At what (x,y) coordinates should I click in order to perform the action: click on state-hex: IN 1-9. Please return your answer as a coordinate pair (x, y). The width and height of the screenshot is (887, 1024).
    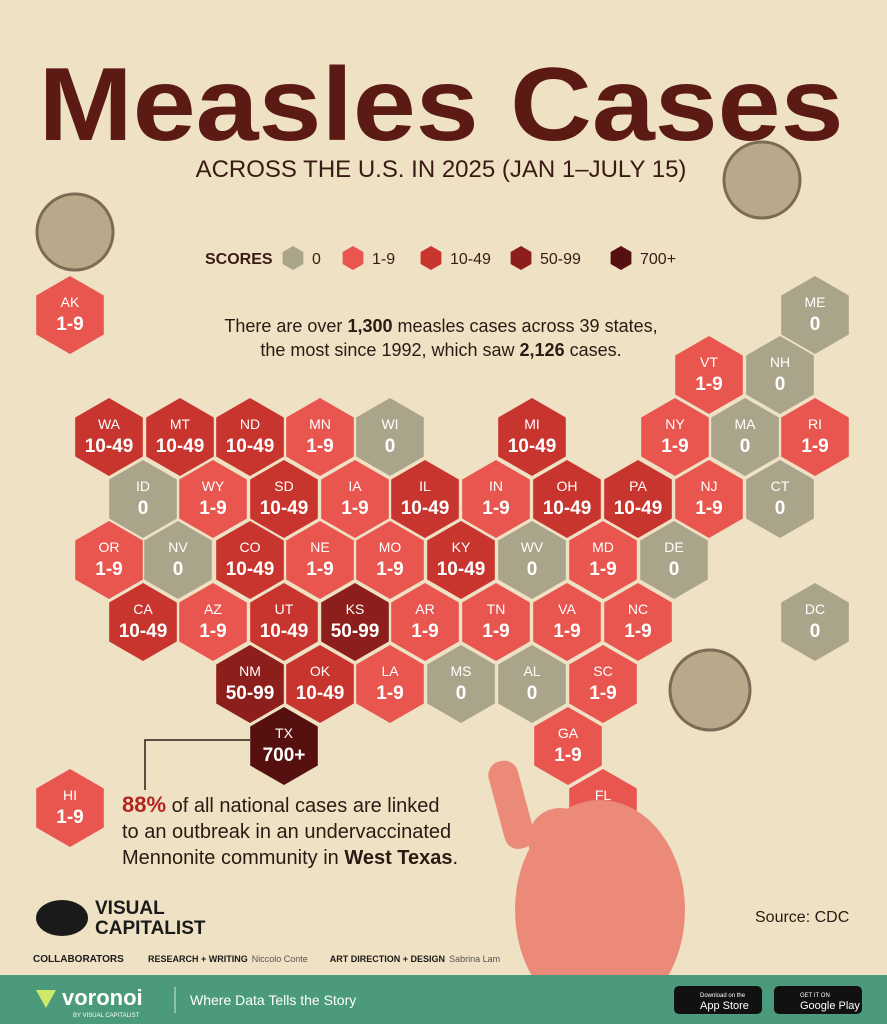
    Looking at the image, I should click on (496, 499).